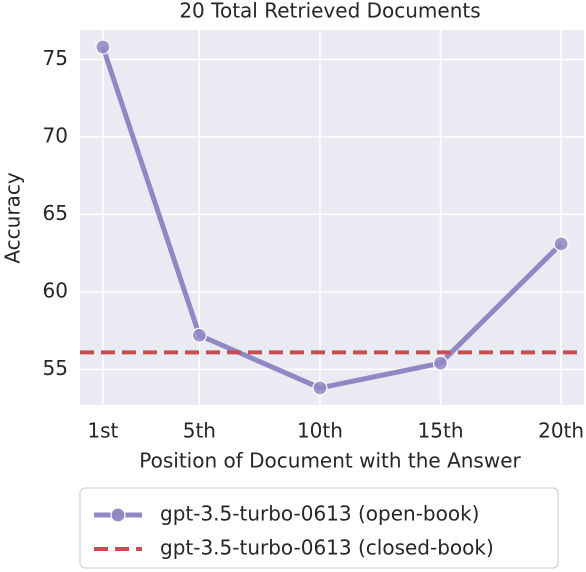 Image resolution: width=586 pixels, height=572 pixels. Describe the element at coordinates (330, 461) in the screenshot. I see `x-axis-label: Position of Document with the Answer` at that location.